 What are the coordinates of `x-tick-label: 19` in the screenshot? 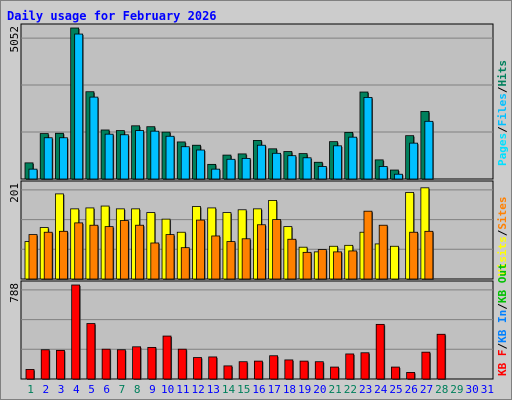 It's located at (304, 389).